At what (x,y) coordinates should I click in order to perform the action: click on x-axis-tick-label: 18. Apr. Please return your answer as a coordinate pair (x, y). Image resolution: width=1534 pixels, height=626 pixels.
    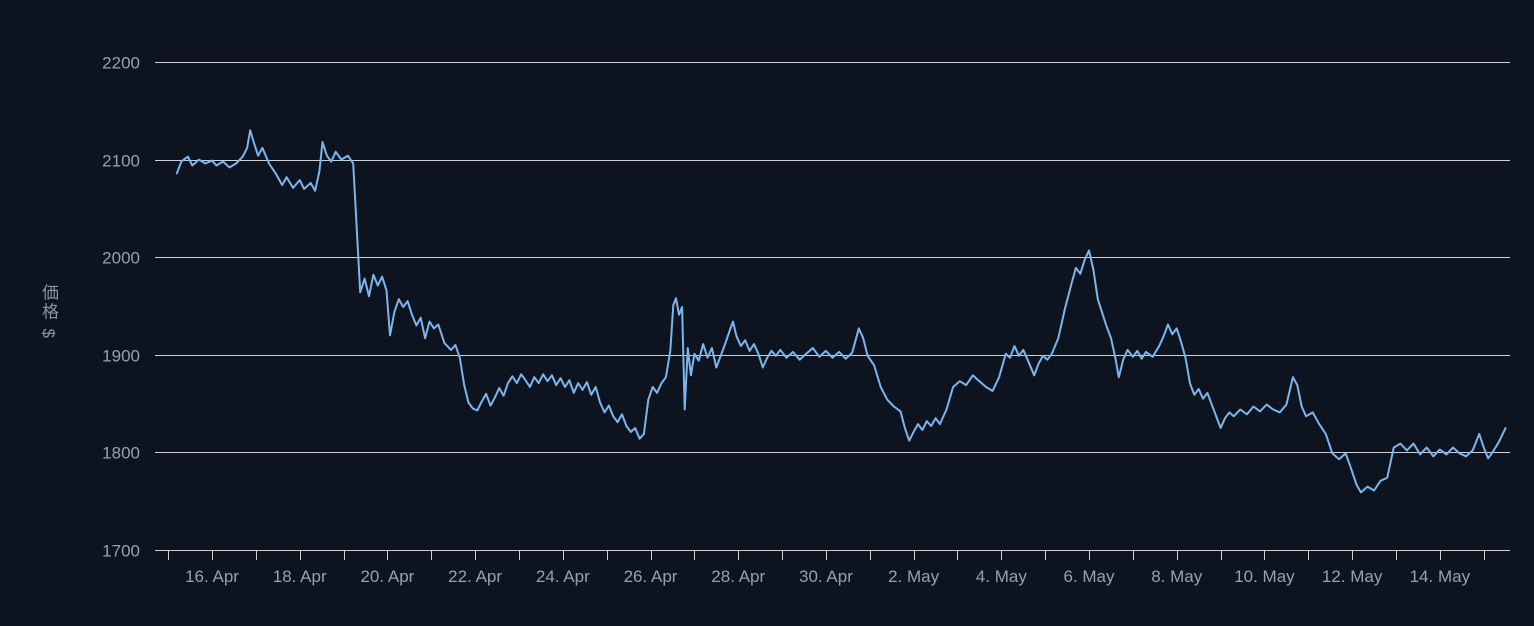
    Looking at the image, I should click on (300, 576).